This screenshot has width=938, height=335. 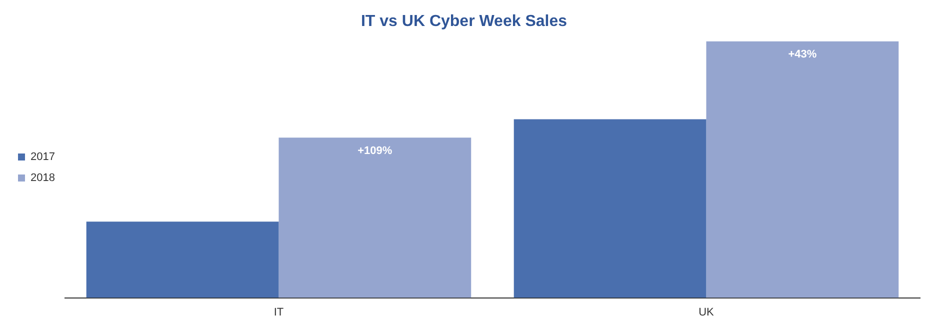 What do you see at coordinates (42, 178) in the screenshot?
I see `legend-label: 2018` at bounding box center [42, 178].